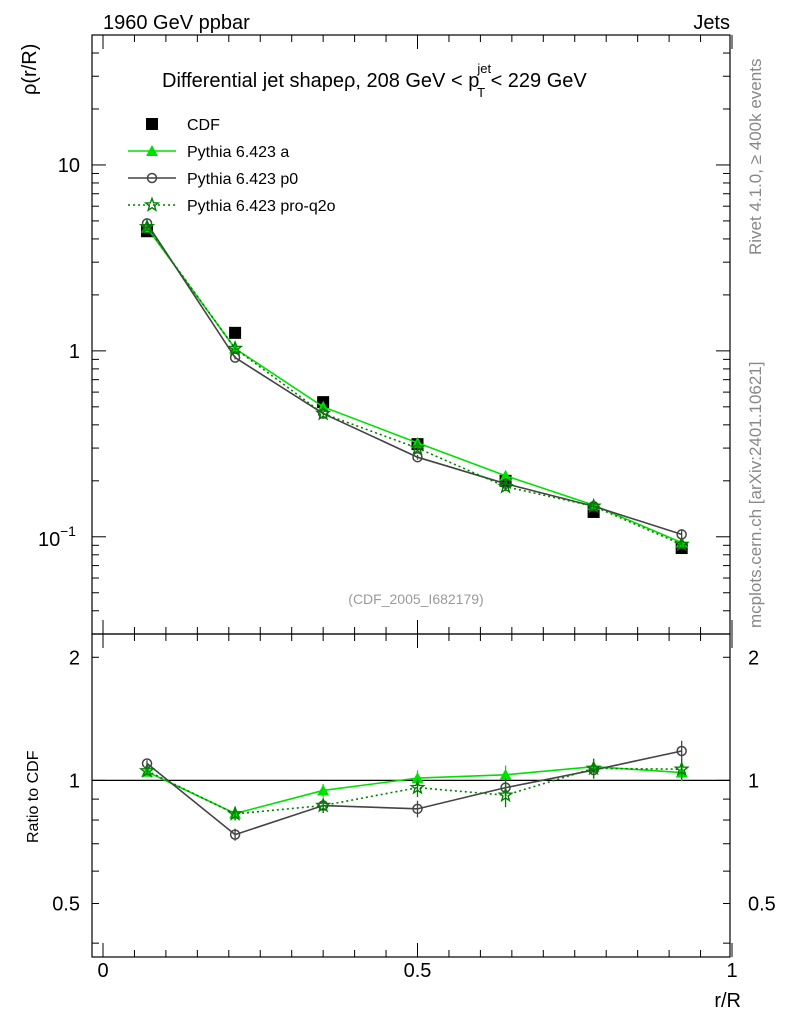 This screenshot has height=1024, width=786. Describe the element at coordinates (418, 971) in the screenshot. I see `x-tick-label: 0.5` at that location.